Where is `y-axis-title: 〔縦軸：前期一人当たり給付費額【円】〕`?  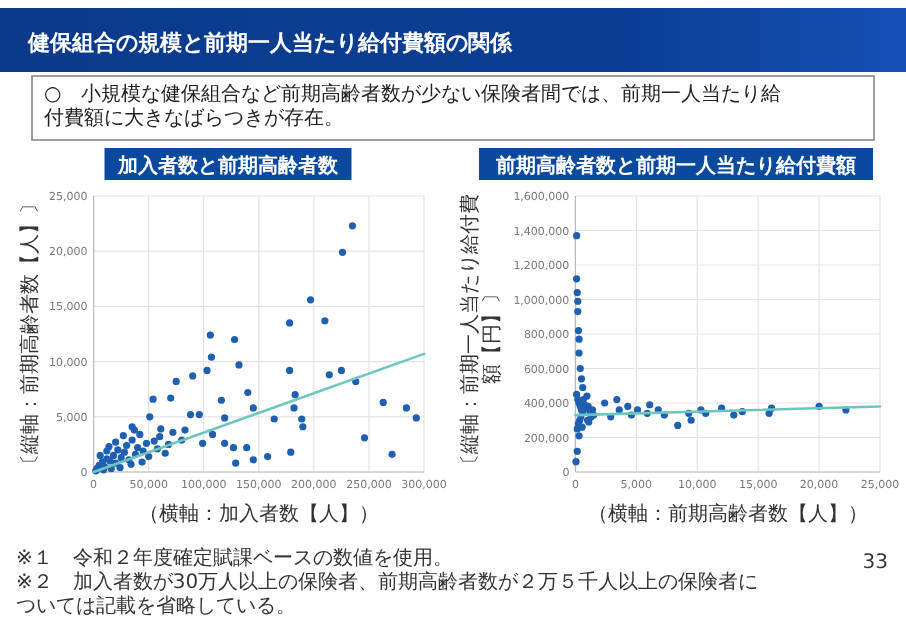
y-axis-title: 〔縦軸：前期一人当たり給付費額【円】〕 is located at coordinates (481, 334).